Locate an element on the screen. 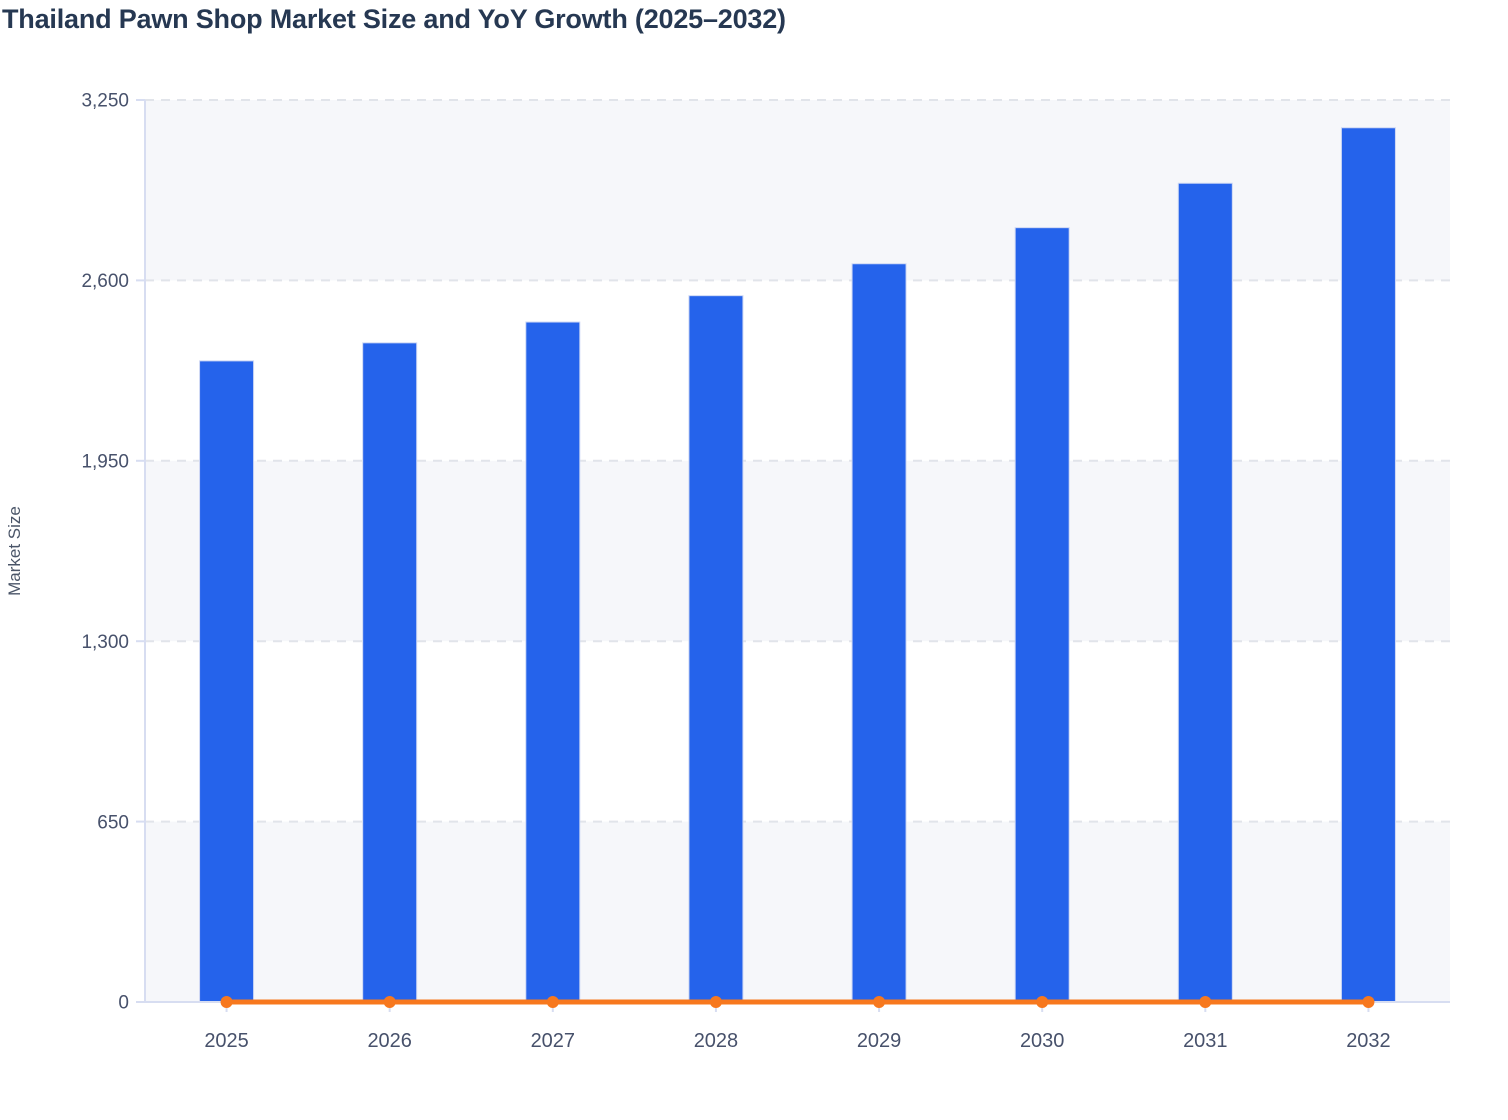 The image size is (1508, 1120). yoy-marker-2026 is located at coordinates (389, 1002).